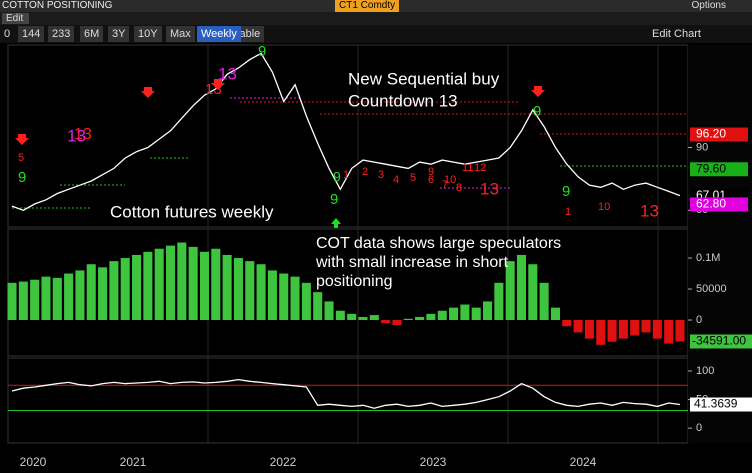 The width and height of the screenshot is (752, 473). Describe the element at coordinates (676, 34) in the screenshot. I see `edit-chart: Edit Chart` at that location.